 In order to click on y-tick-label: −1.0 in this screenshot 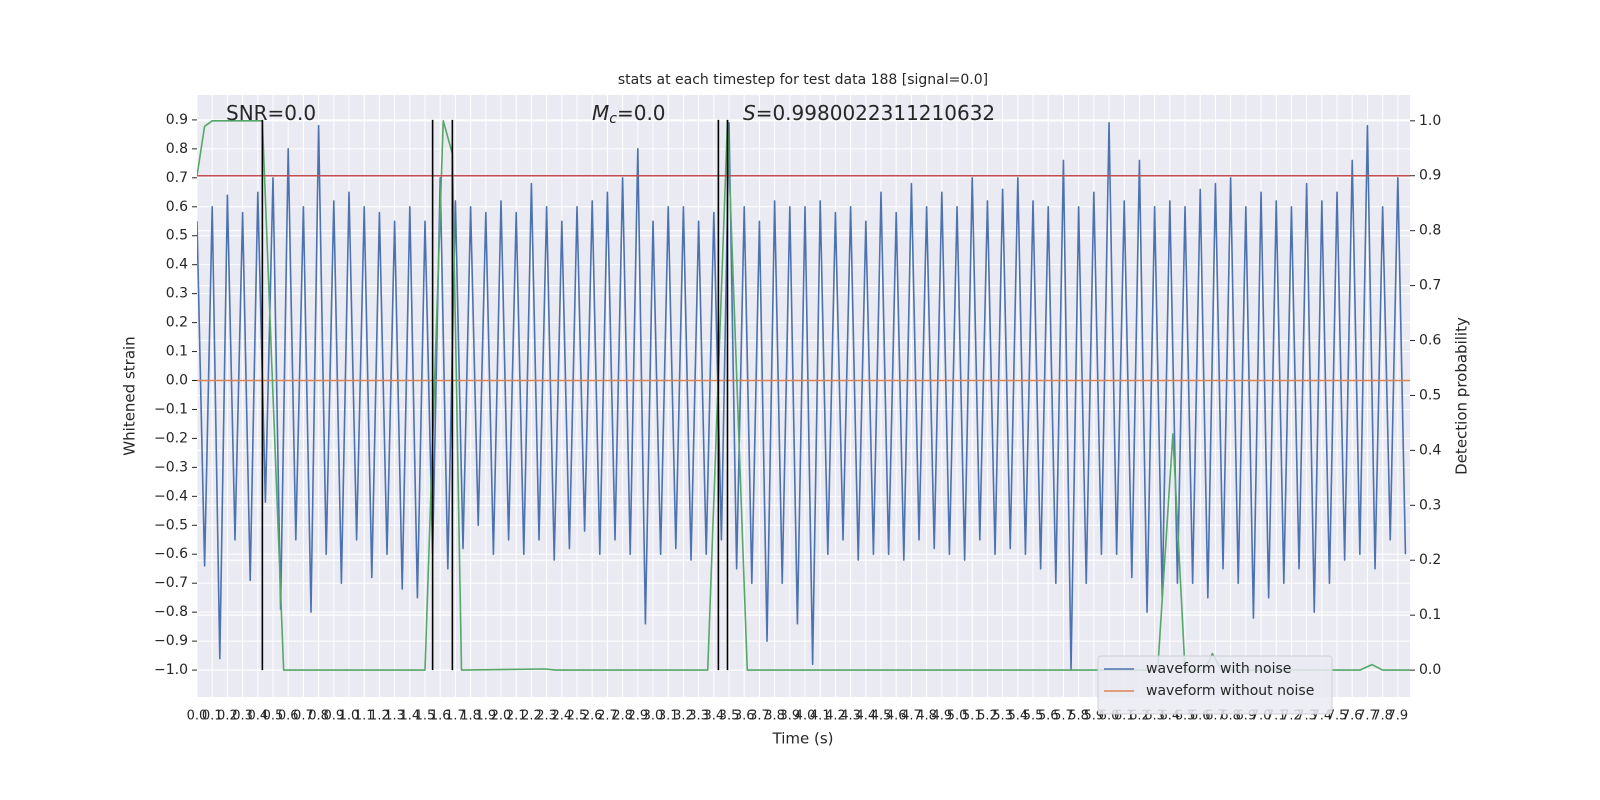, I will do `click(171, 670)`.